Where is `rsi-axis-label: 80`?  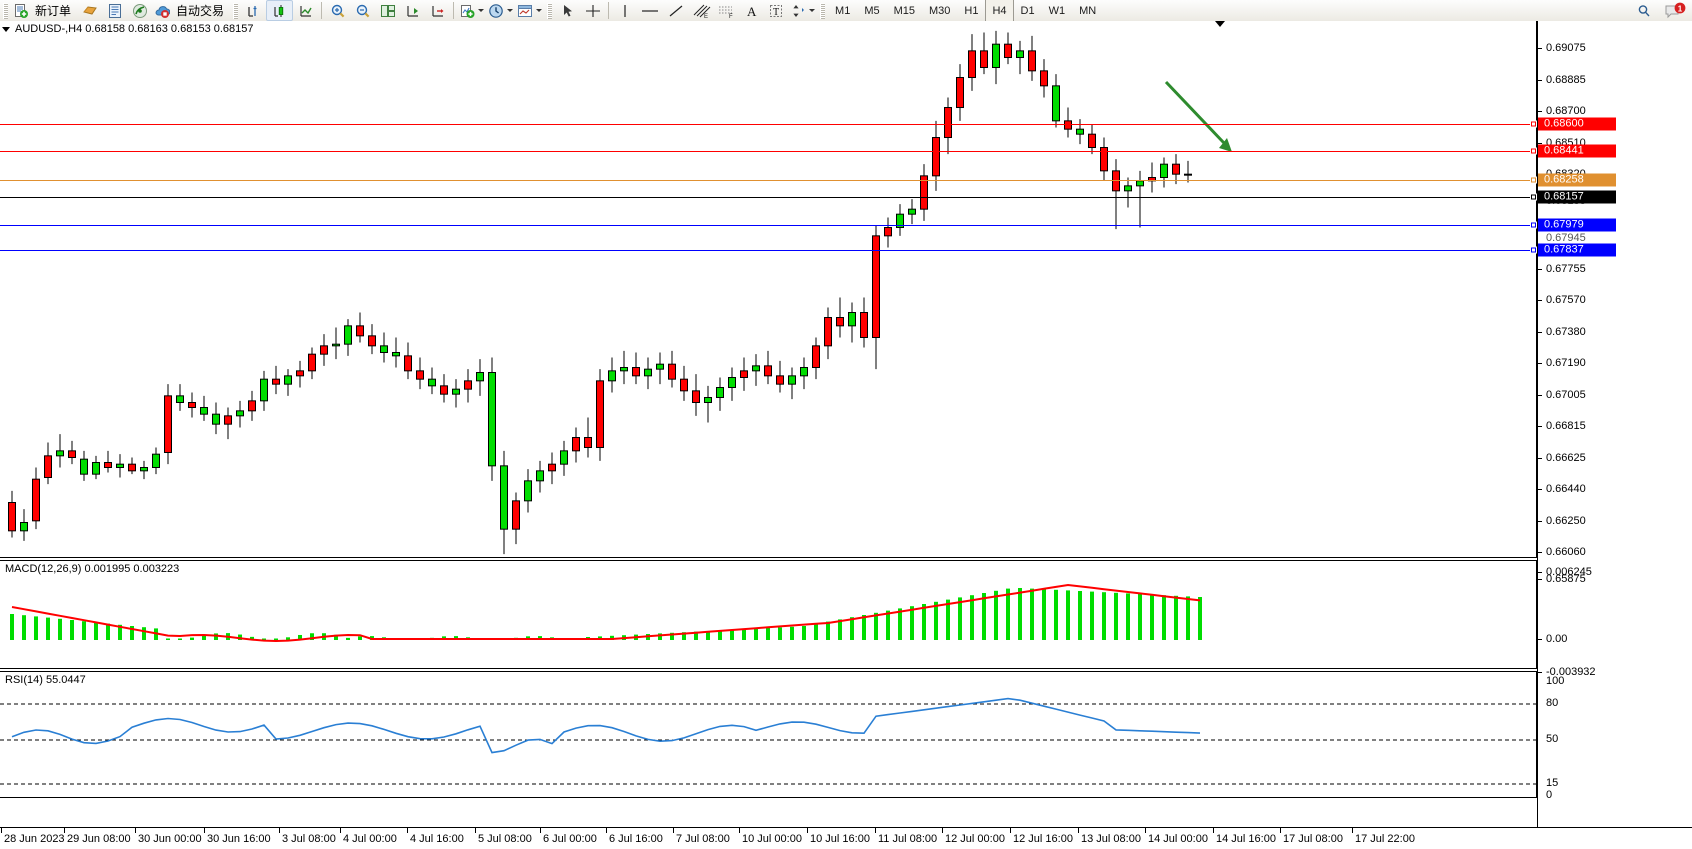
rsi-axis-label: 80 is located at coordinates (1552, 703).